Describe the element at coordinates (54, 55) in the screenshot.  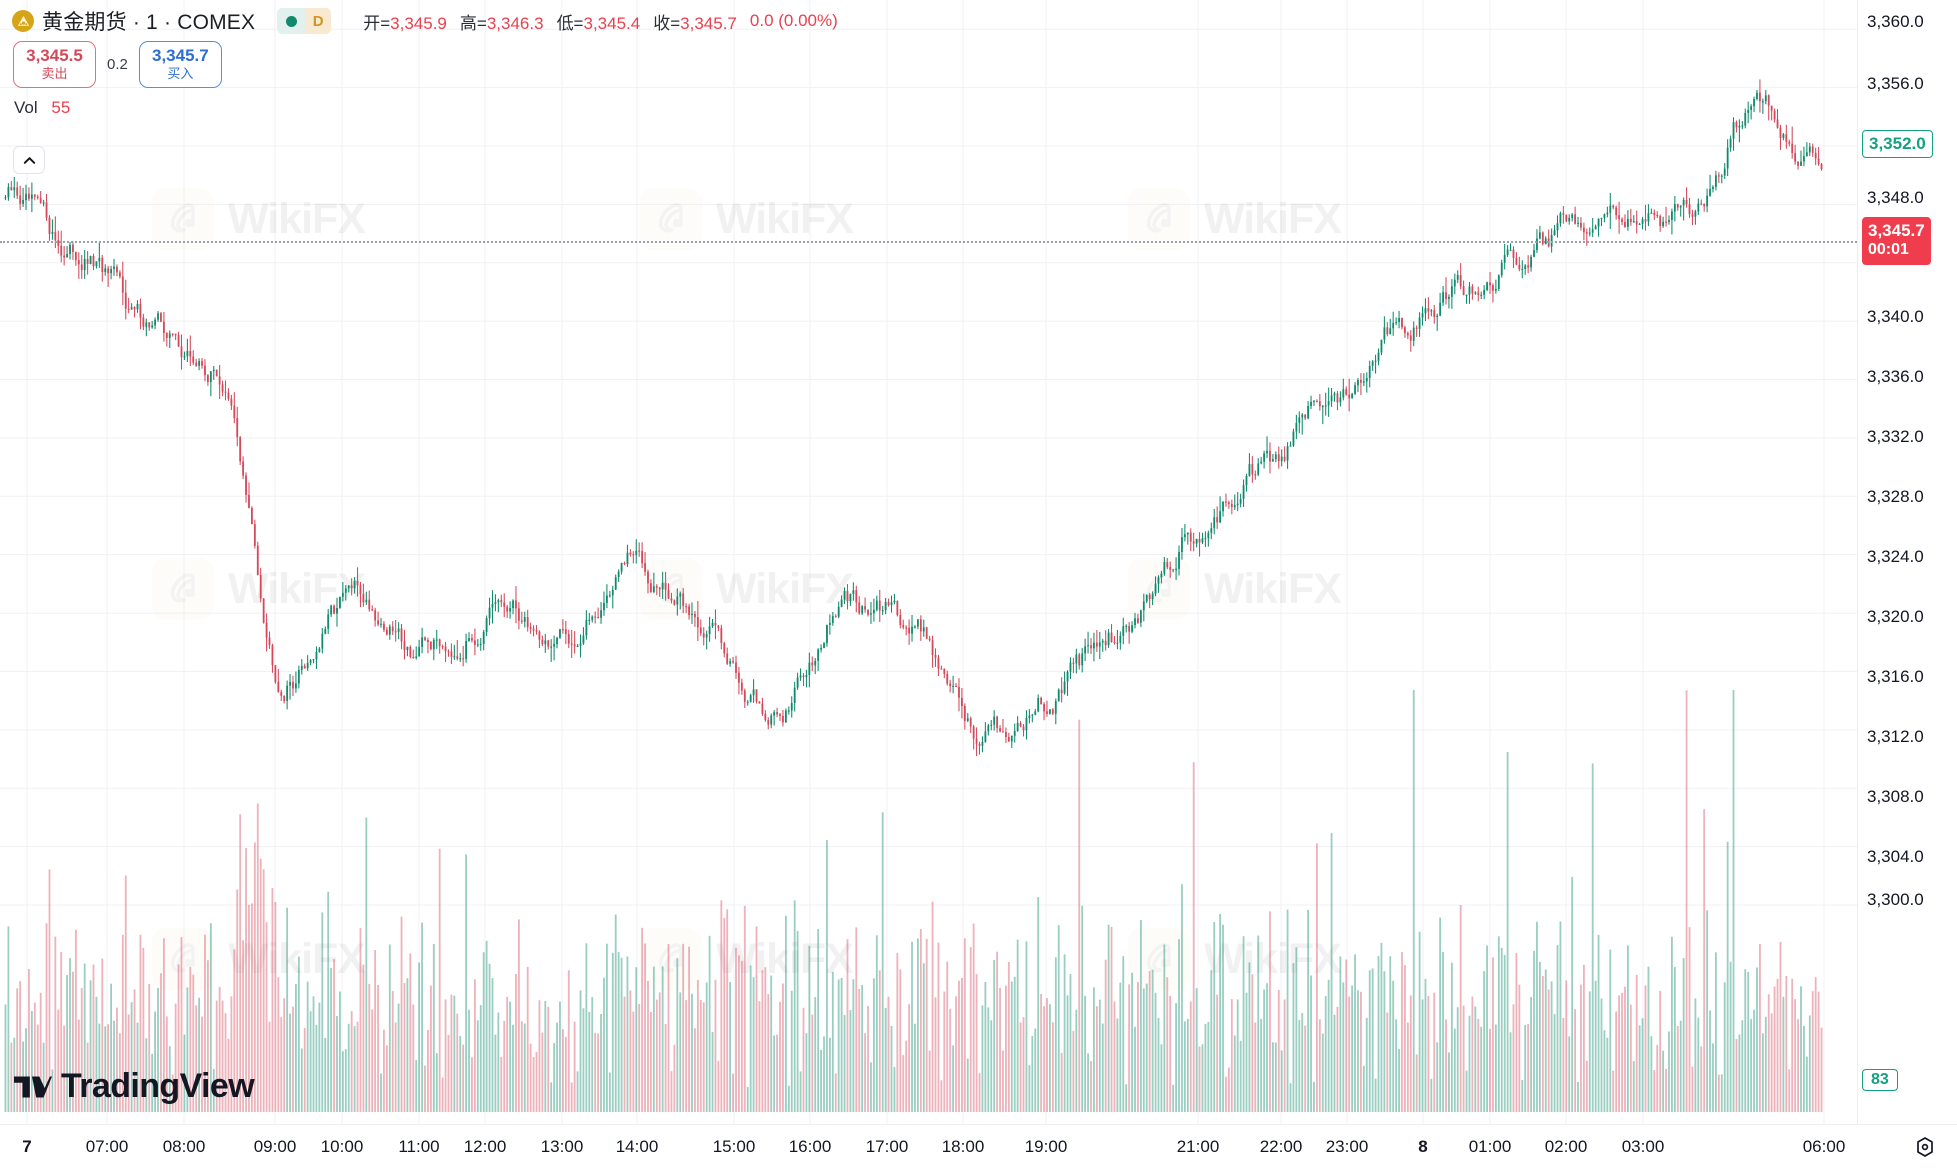
I see `sell-price: 3,345.5` at that location.